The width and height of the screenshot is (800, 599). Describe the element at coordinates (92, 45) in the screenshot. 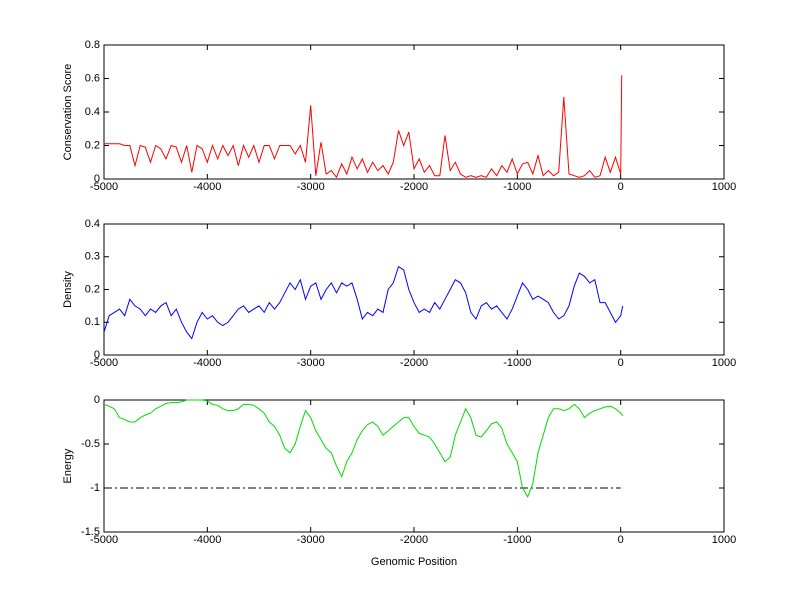

I see `y-tick-label: 0.8` at that location.